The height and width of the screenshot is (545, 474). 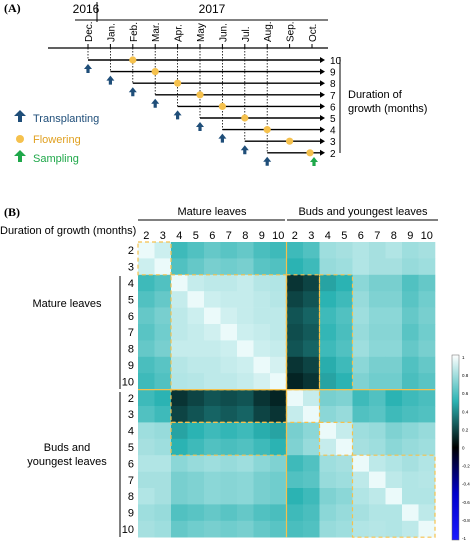 What do you see at coordinates (465, 411) in the screenshot?
I see `colorbar-tick-label: 0.4` at bounding box center [465, 411].